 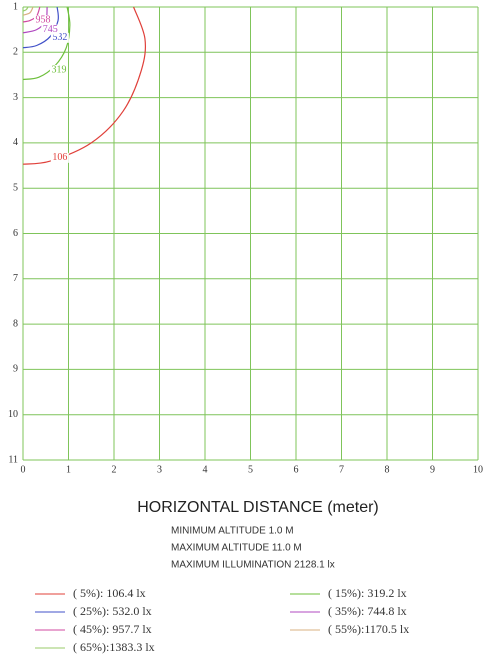 I want to click on legend-label: ( 45%): 957.7 lx, so click(x=112, y=629).